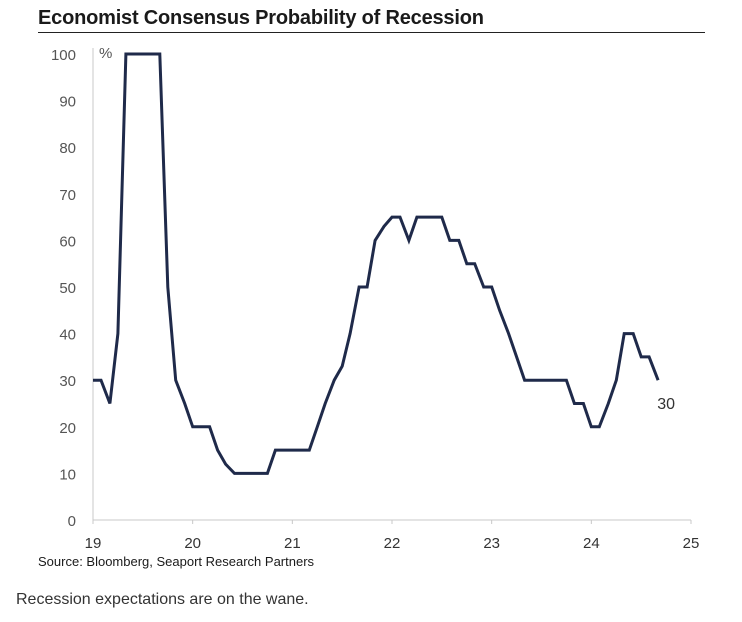 The image size is (742, 622). I want to click on y-tick-label: 90, so click(67, 102).